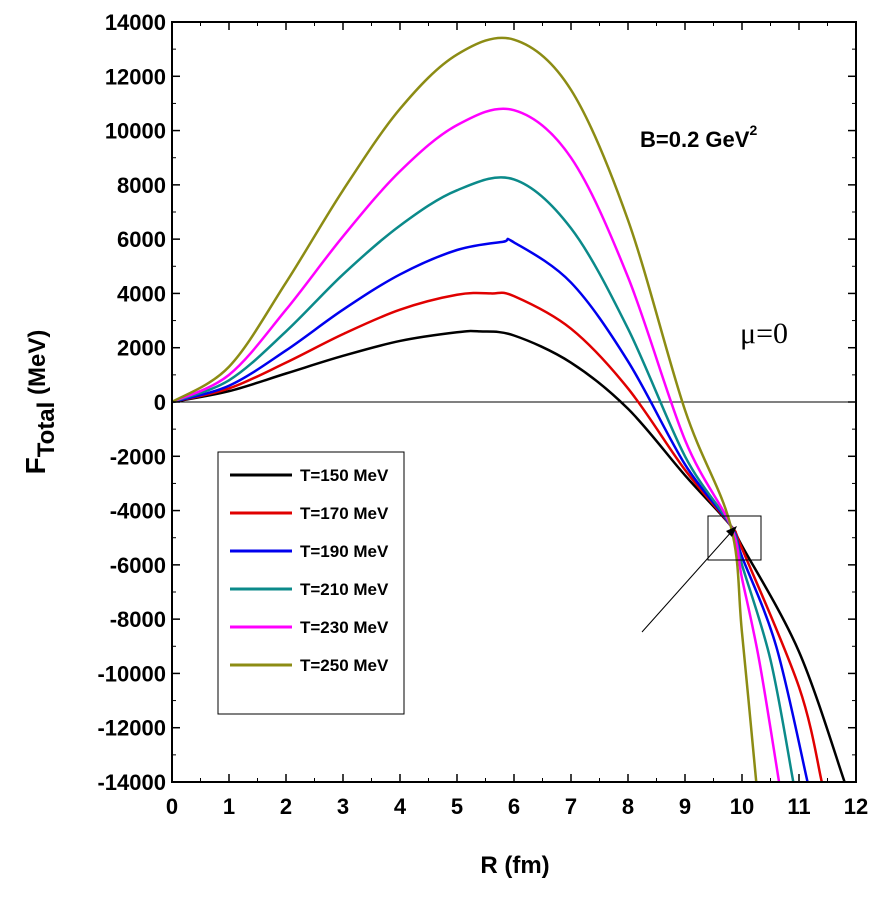  Describe the element at coordinates (35, 465) in the screenshot. I see `y-axis-title-main: F` at that location.